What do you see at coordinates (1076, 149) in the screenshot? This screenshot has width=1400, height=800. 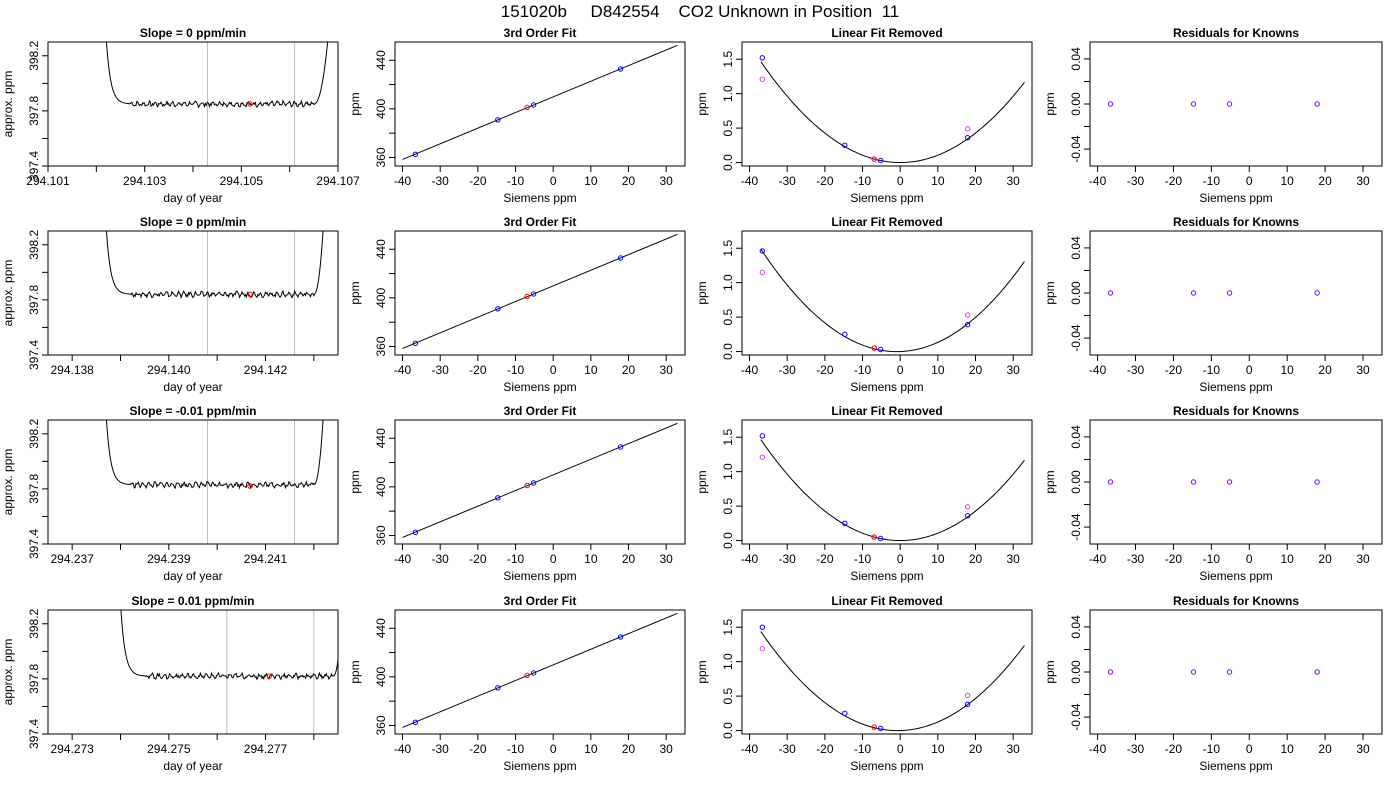 I see `y-tick-label: -0.04` at bounding box center [1076, 149].